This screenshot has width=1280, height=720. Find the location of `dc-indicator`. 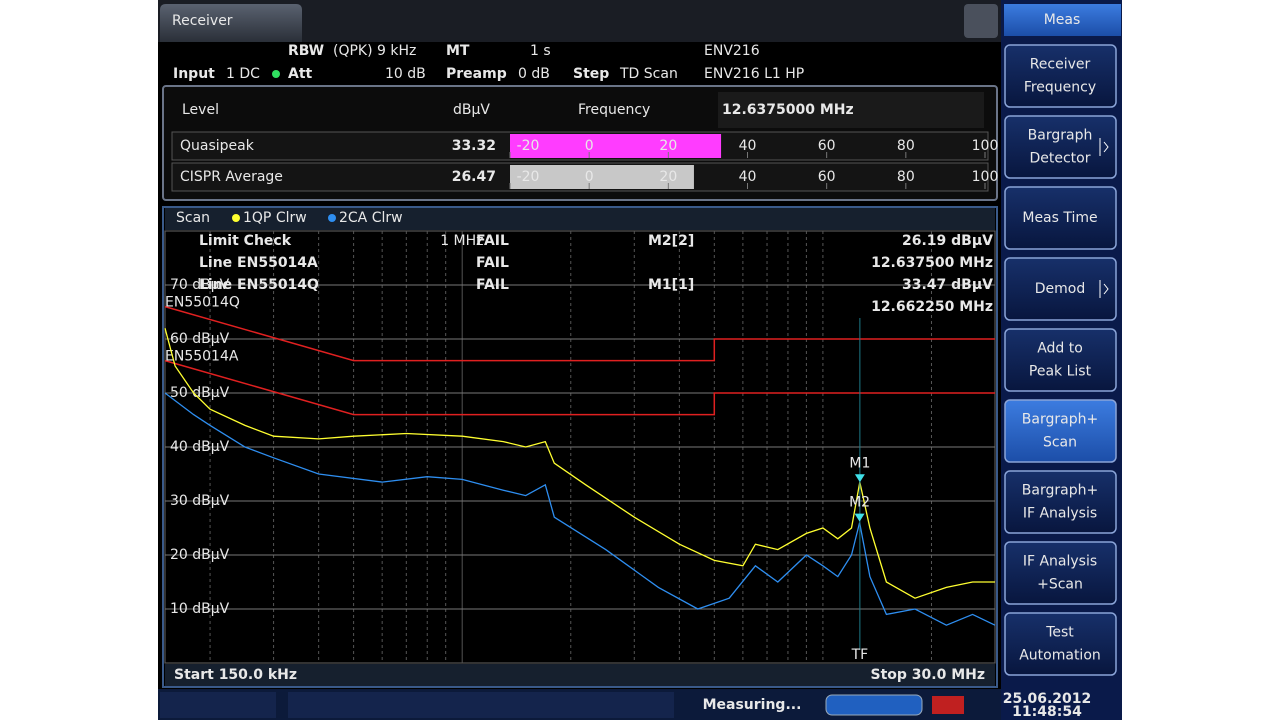

dc-indicator is located at coordinates (276, 74).